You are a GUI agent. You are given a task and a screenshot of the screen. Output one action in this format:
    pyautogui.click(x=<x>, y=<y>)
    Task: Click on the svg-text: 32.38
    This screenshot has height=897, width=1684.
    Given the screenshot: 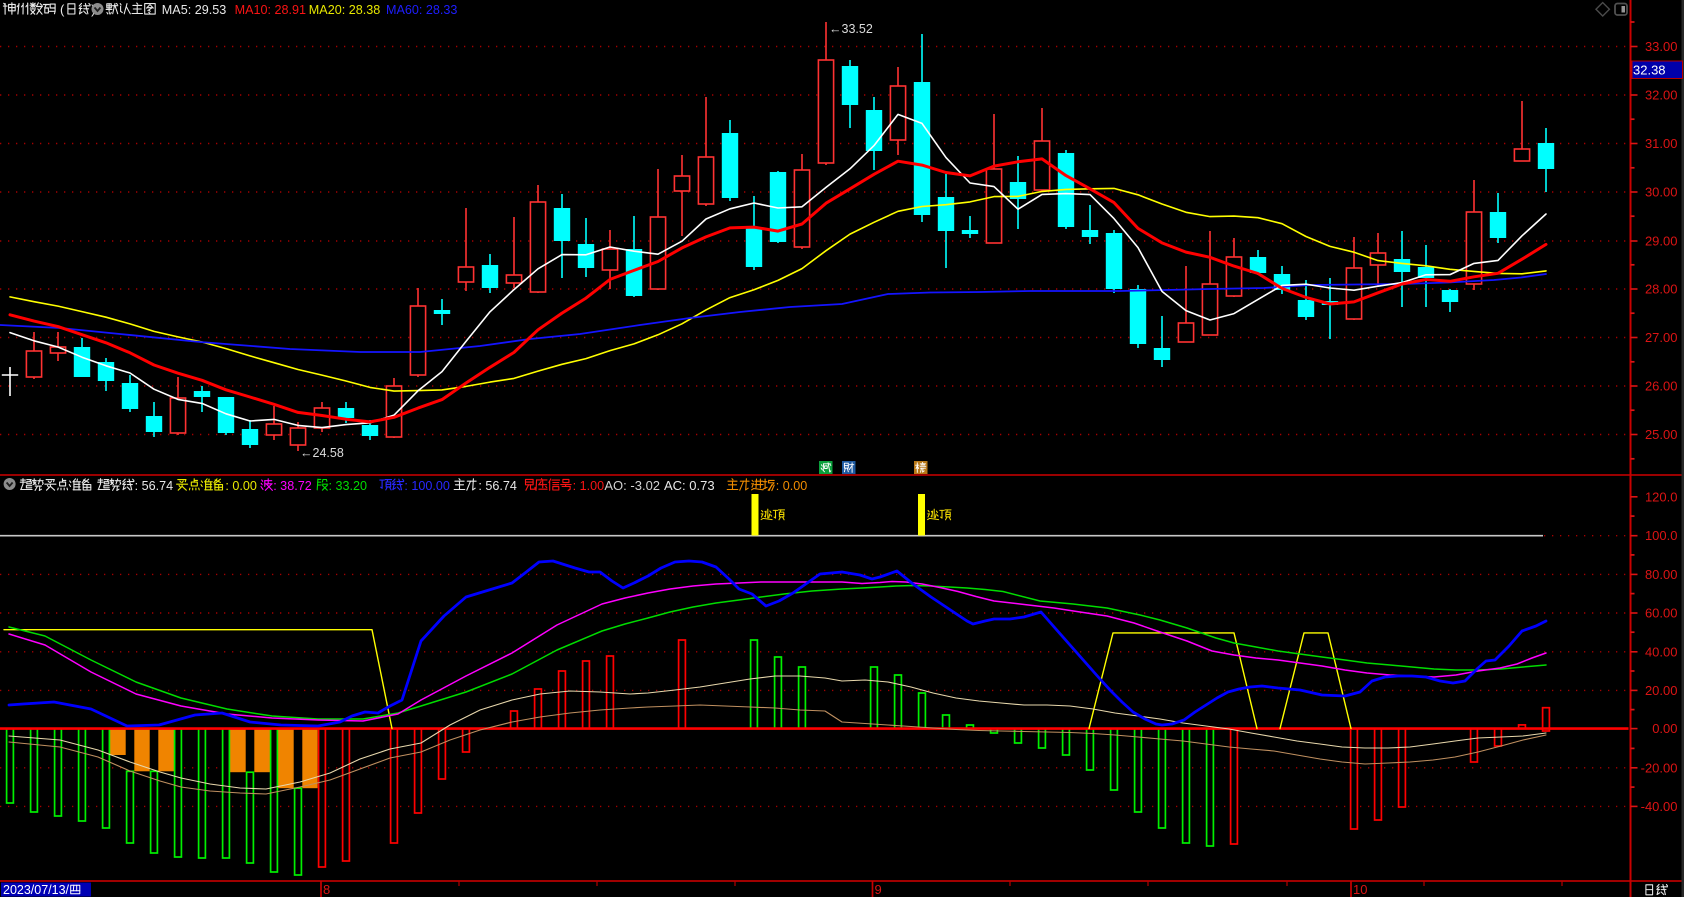 What is the action you would take?
    pyautogui.click(x=1649, y=70)
    